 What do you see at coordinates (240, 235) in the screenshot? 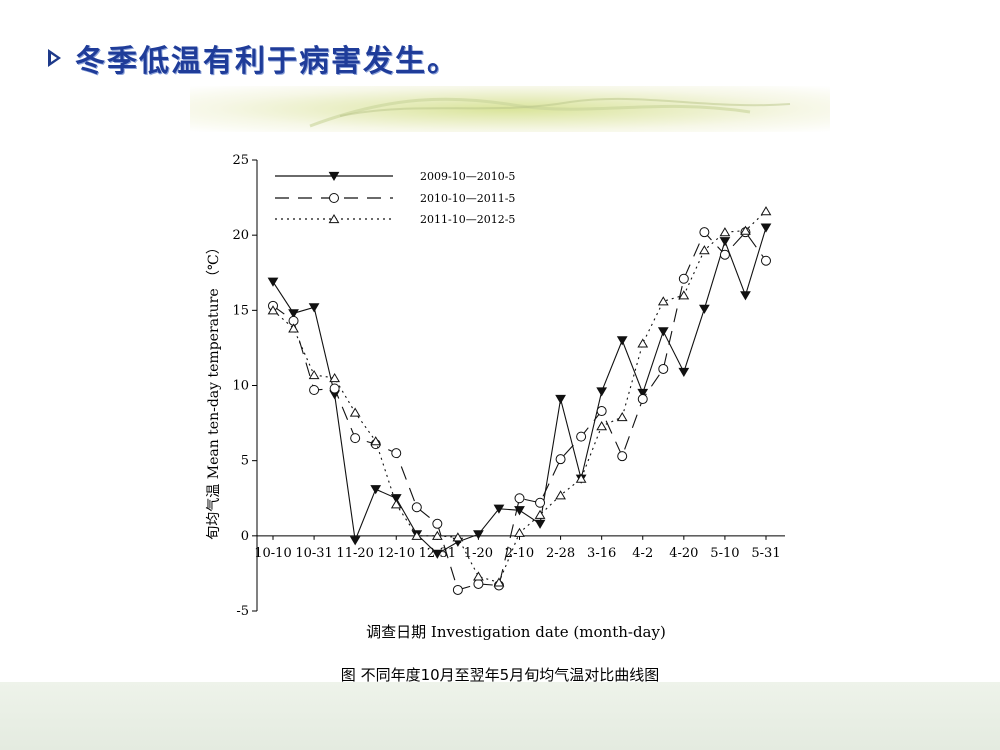
I see `y-tick-label: 20` at bounding box center [240, 235].